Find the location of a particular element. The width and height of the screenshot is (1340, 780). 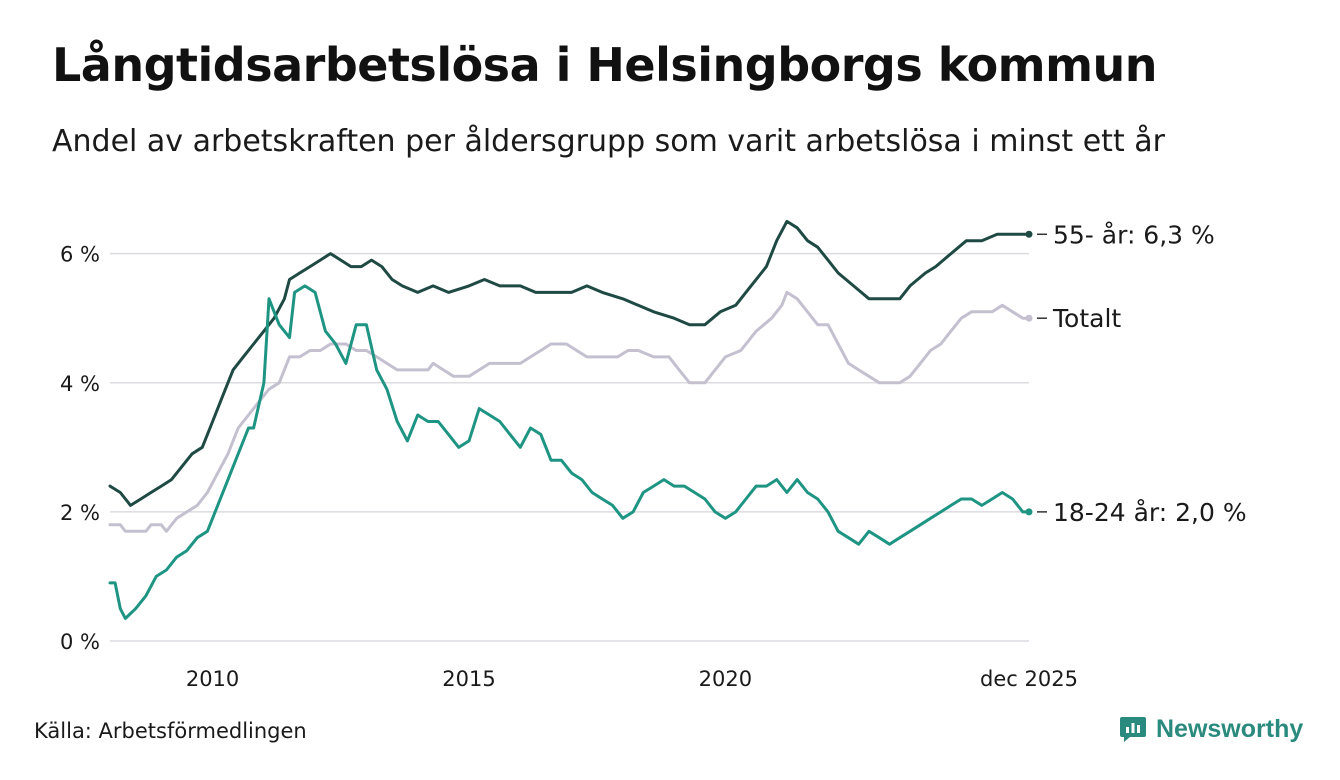

newsworthy-logo: Newsworthy is located at coordinates (1210, 729).